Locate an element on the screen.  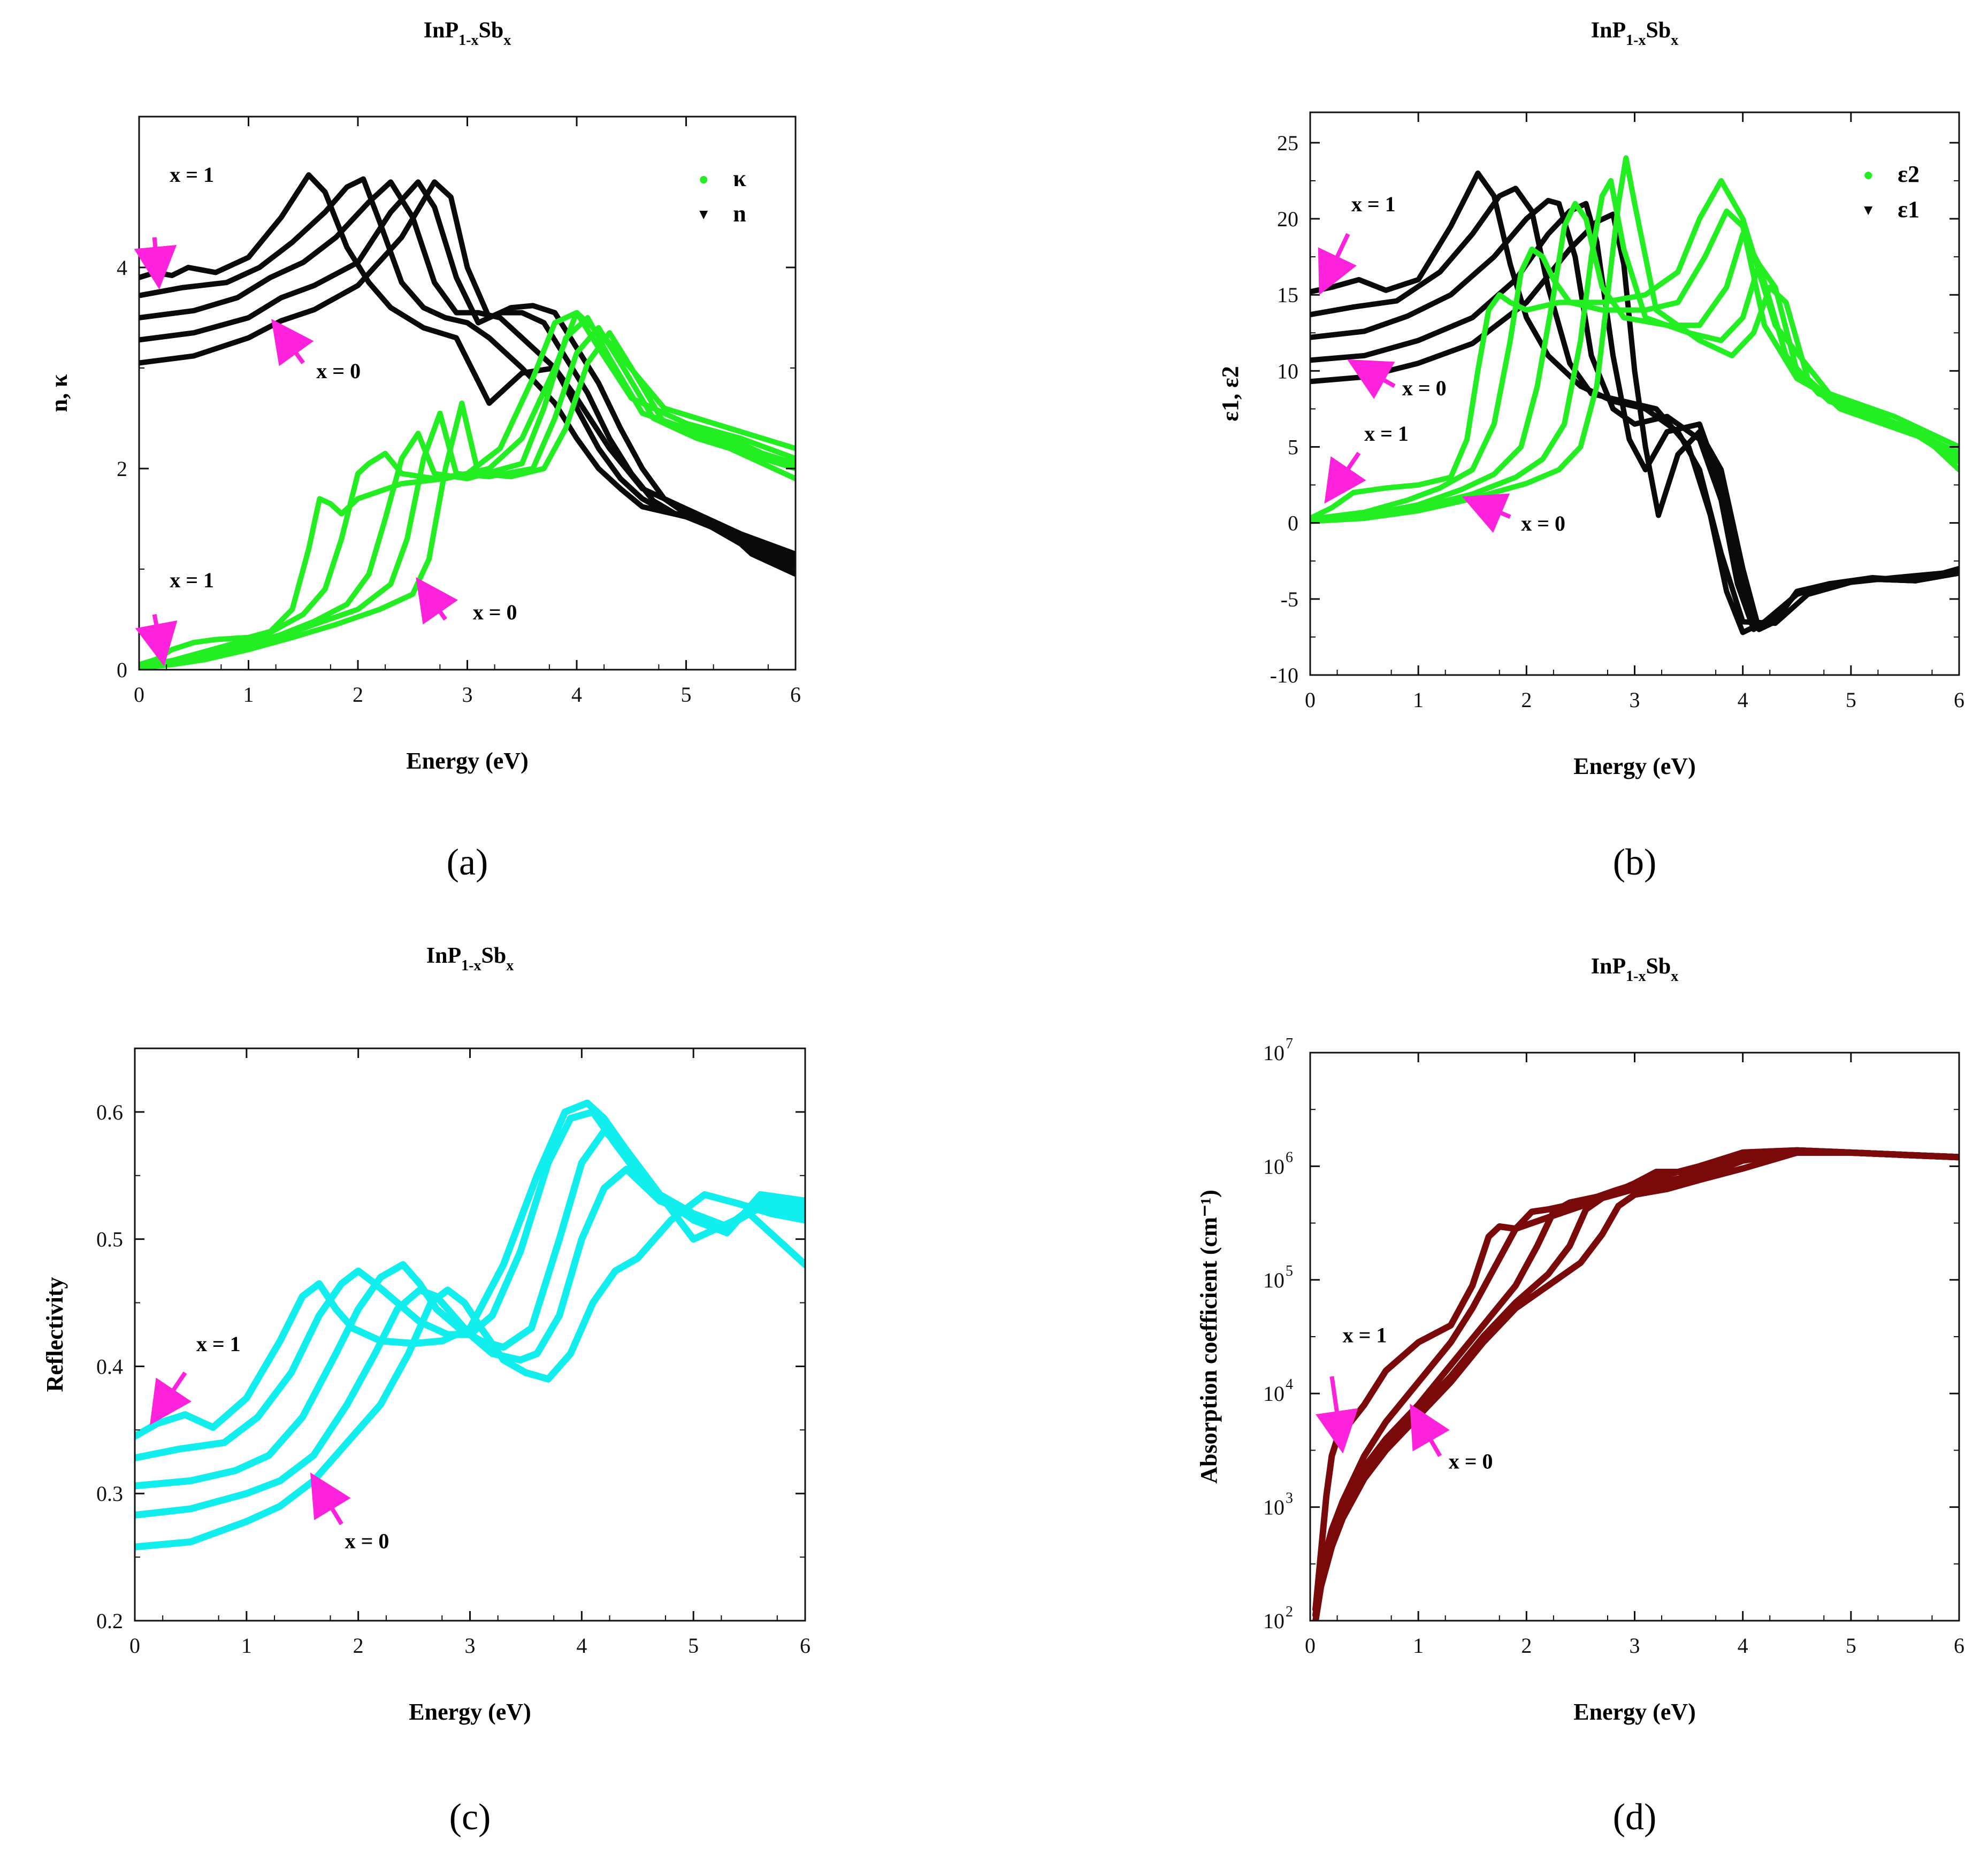
plot-frame is located at coordinates (1634, 1337).